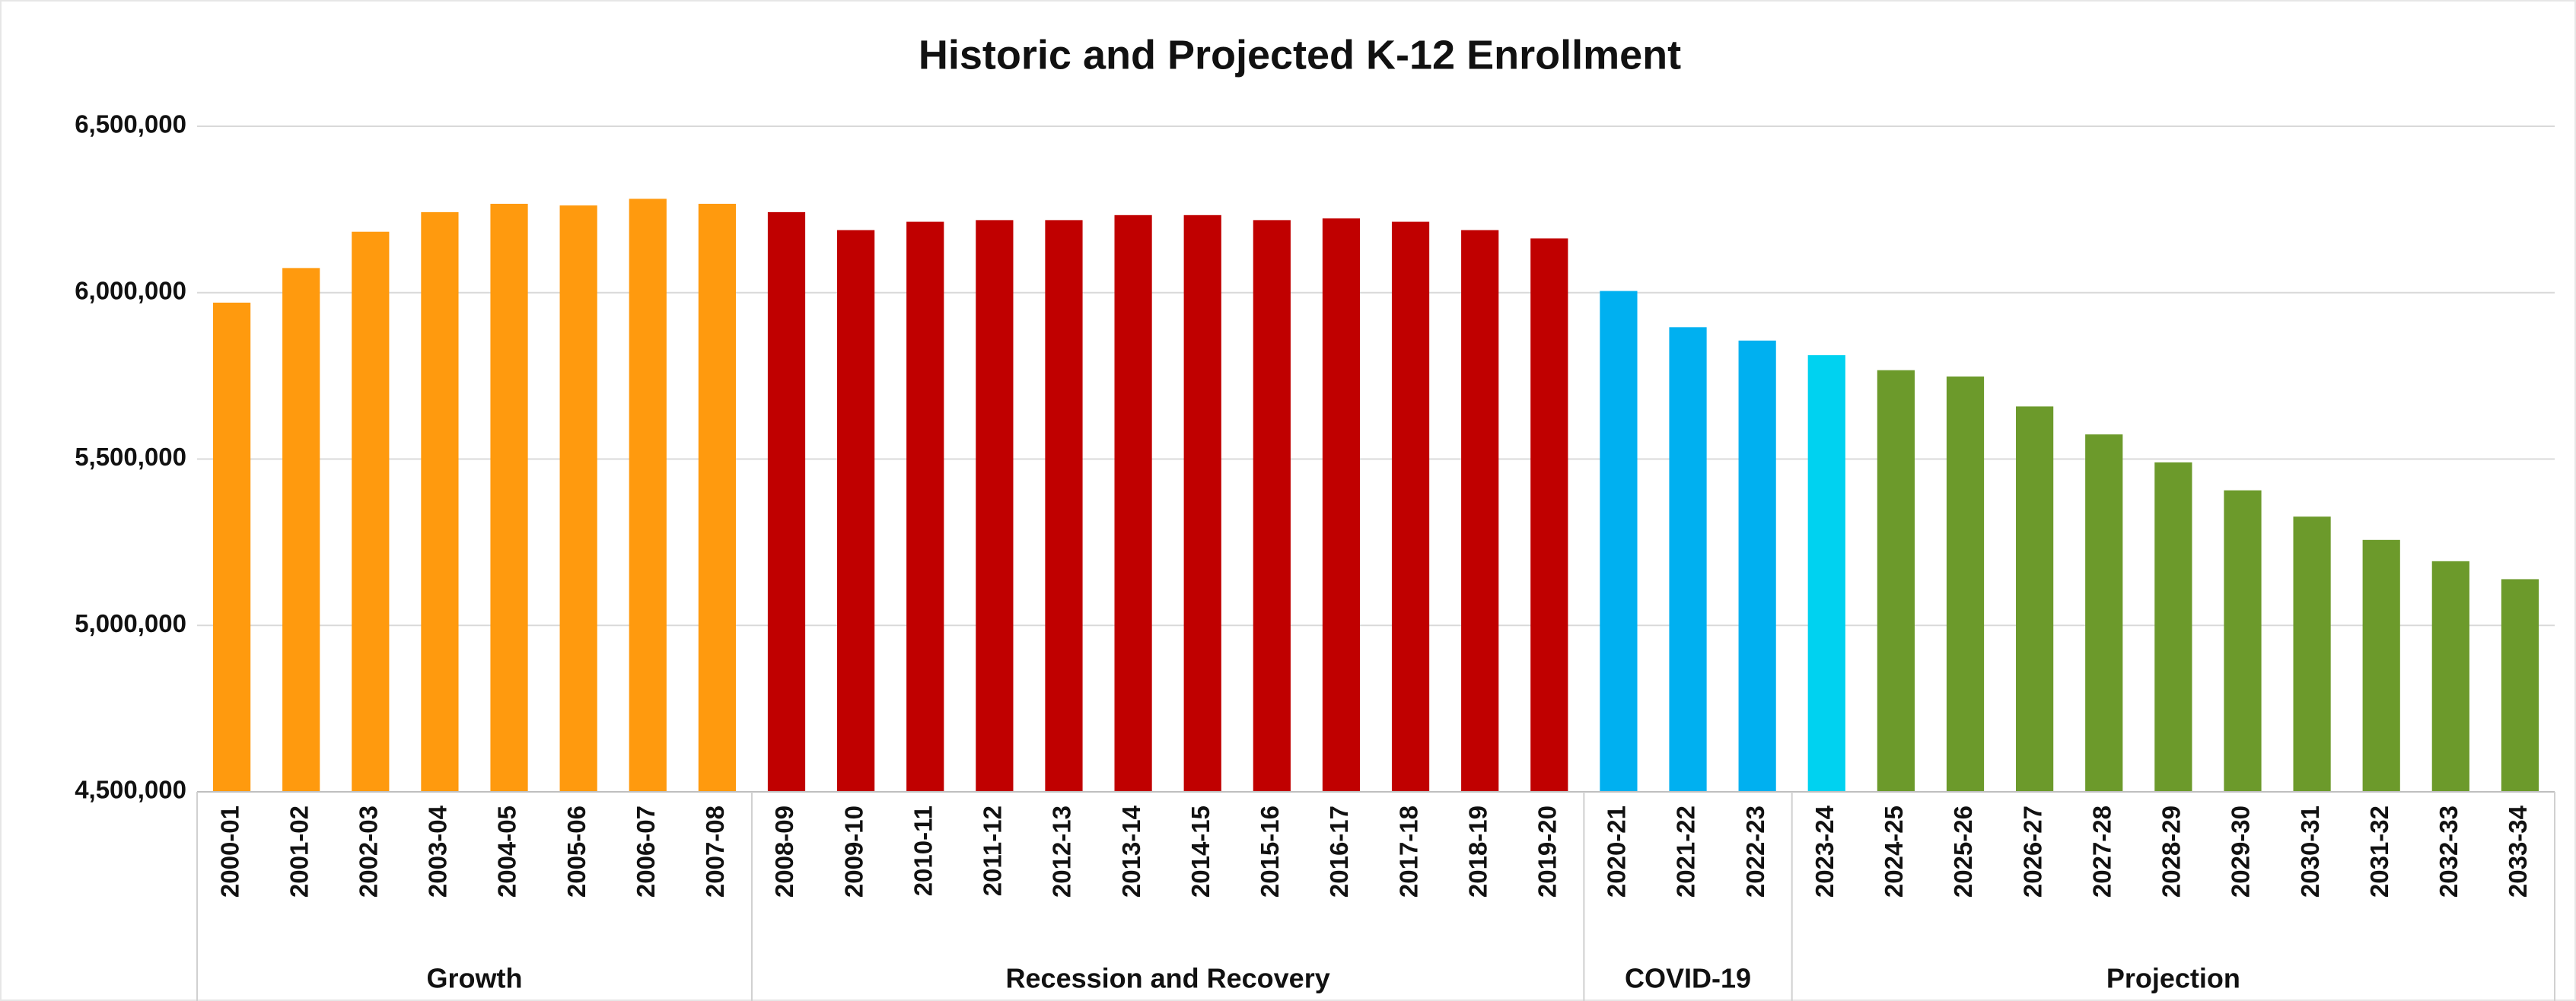 Image resolution: width=2576 pixels, height=1001 pixels. Describe the element at coordinates (2518, 851) in the screenshot. I see `x-tick-label: 2033-34` at that location.